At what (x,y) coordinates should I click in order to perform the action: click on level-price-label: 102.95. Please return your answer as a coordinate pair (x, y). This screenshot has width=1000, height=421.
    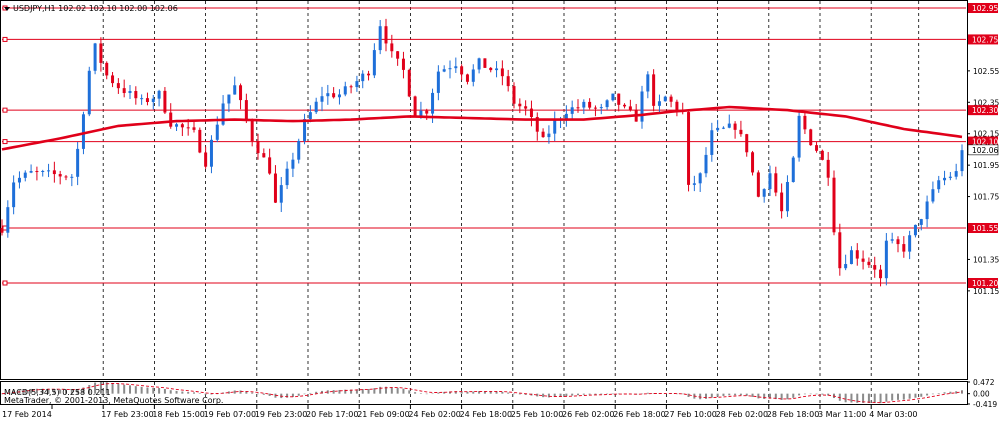
    Looking at the image, I should click on (985, 8).